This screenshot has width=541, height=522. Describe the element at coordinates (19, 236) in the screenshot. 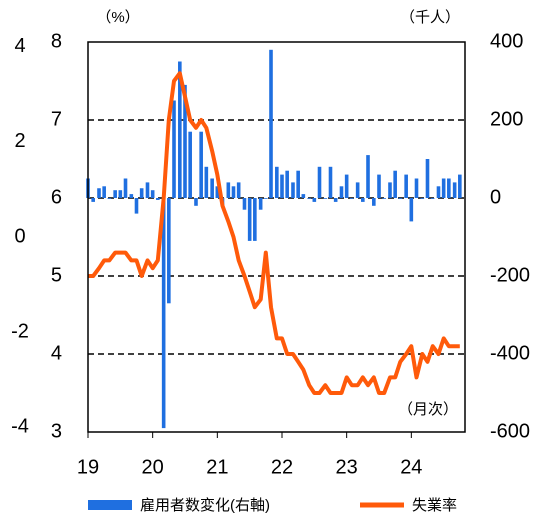

I see `y3-tick-label: 0` at that location.